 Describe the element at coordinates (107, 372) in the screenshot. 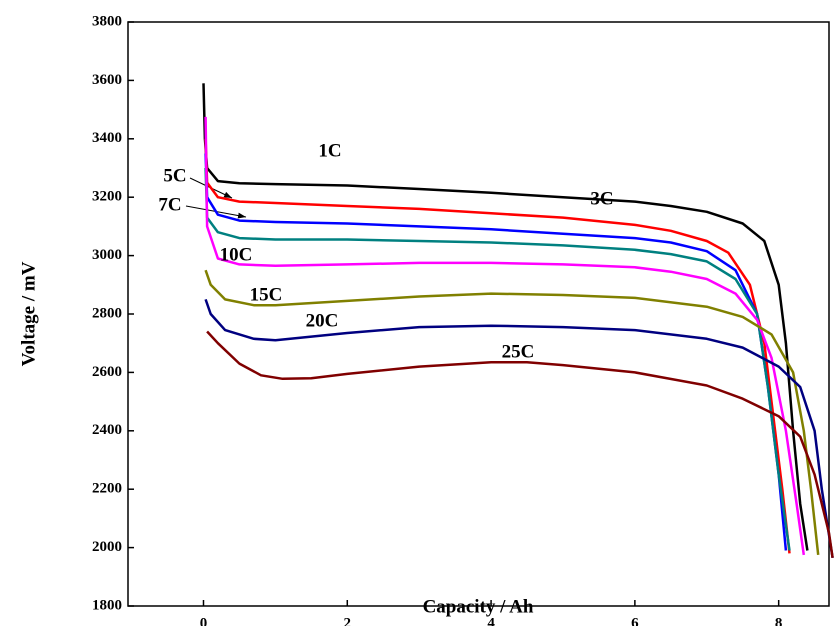

I see `y-tick-label: 2600` at that location.